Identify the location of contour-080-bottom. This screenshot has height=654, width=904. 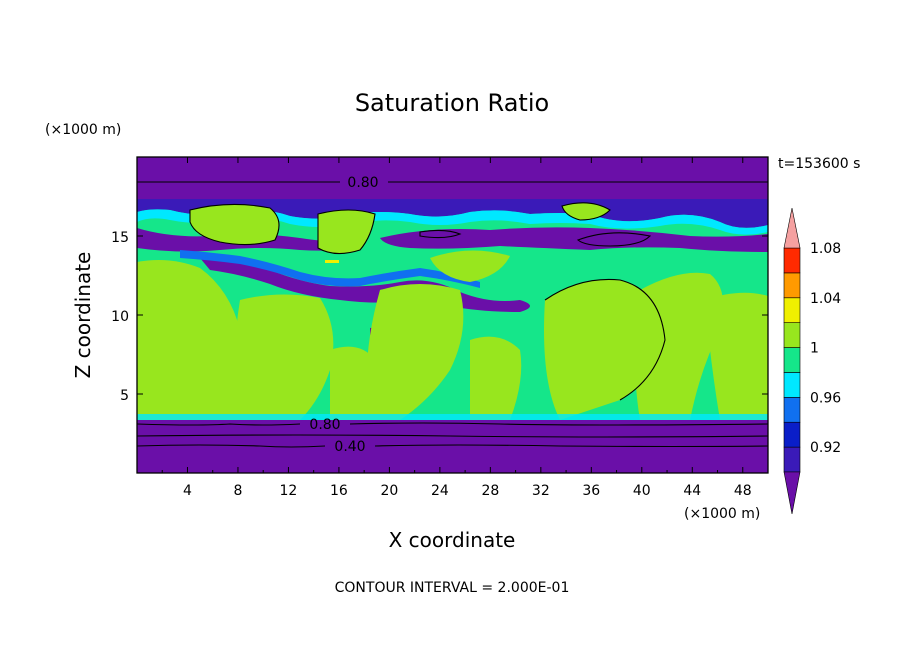
(452, 424).